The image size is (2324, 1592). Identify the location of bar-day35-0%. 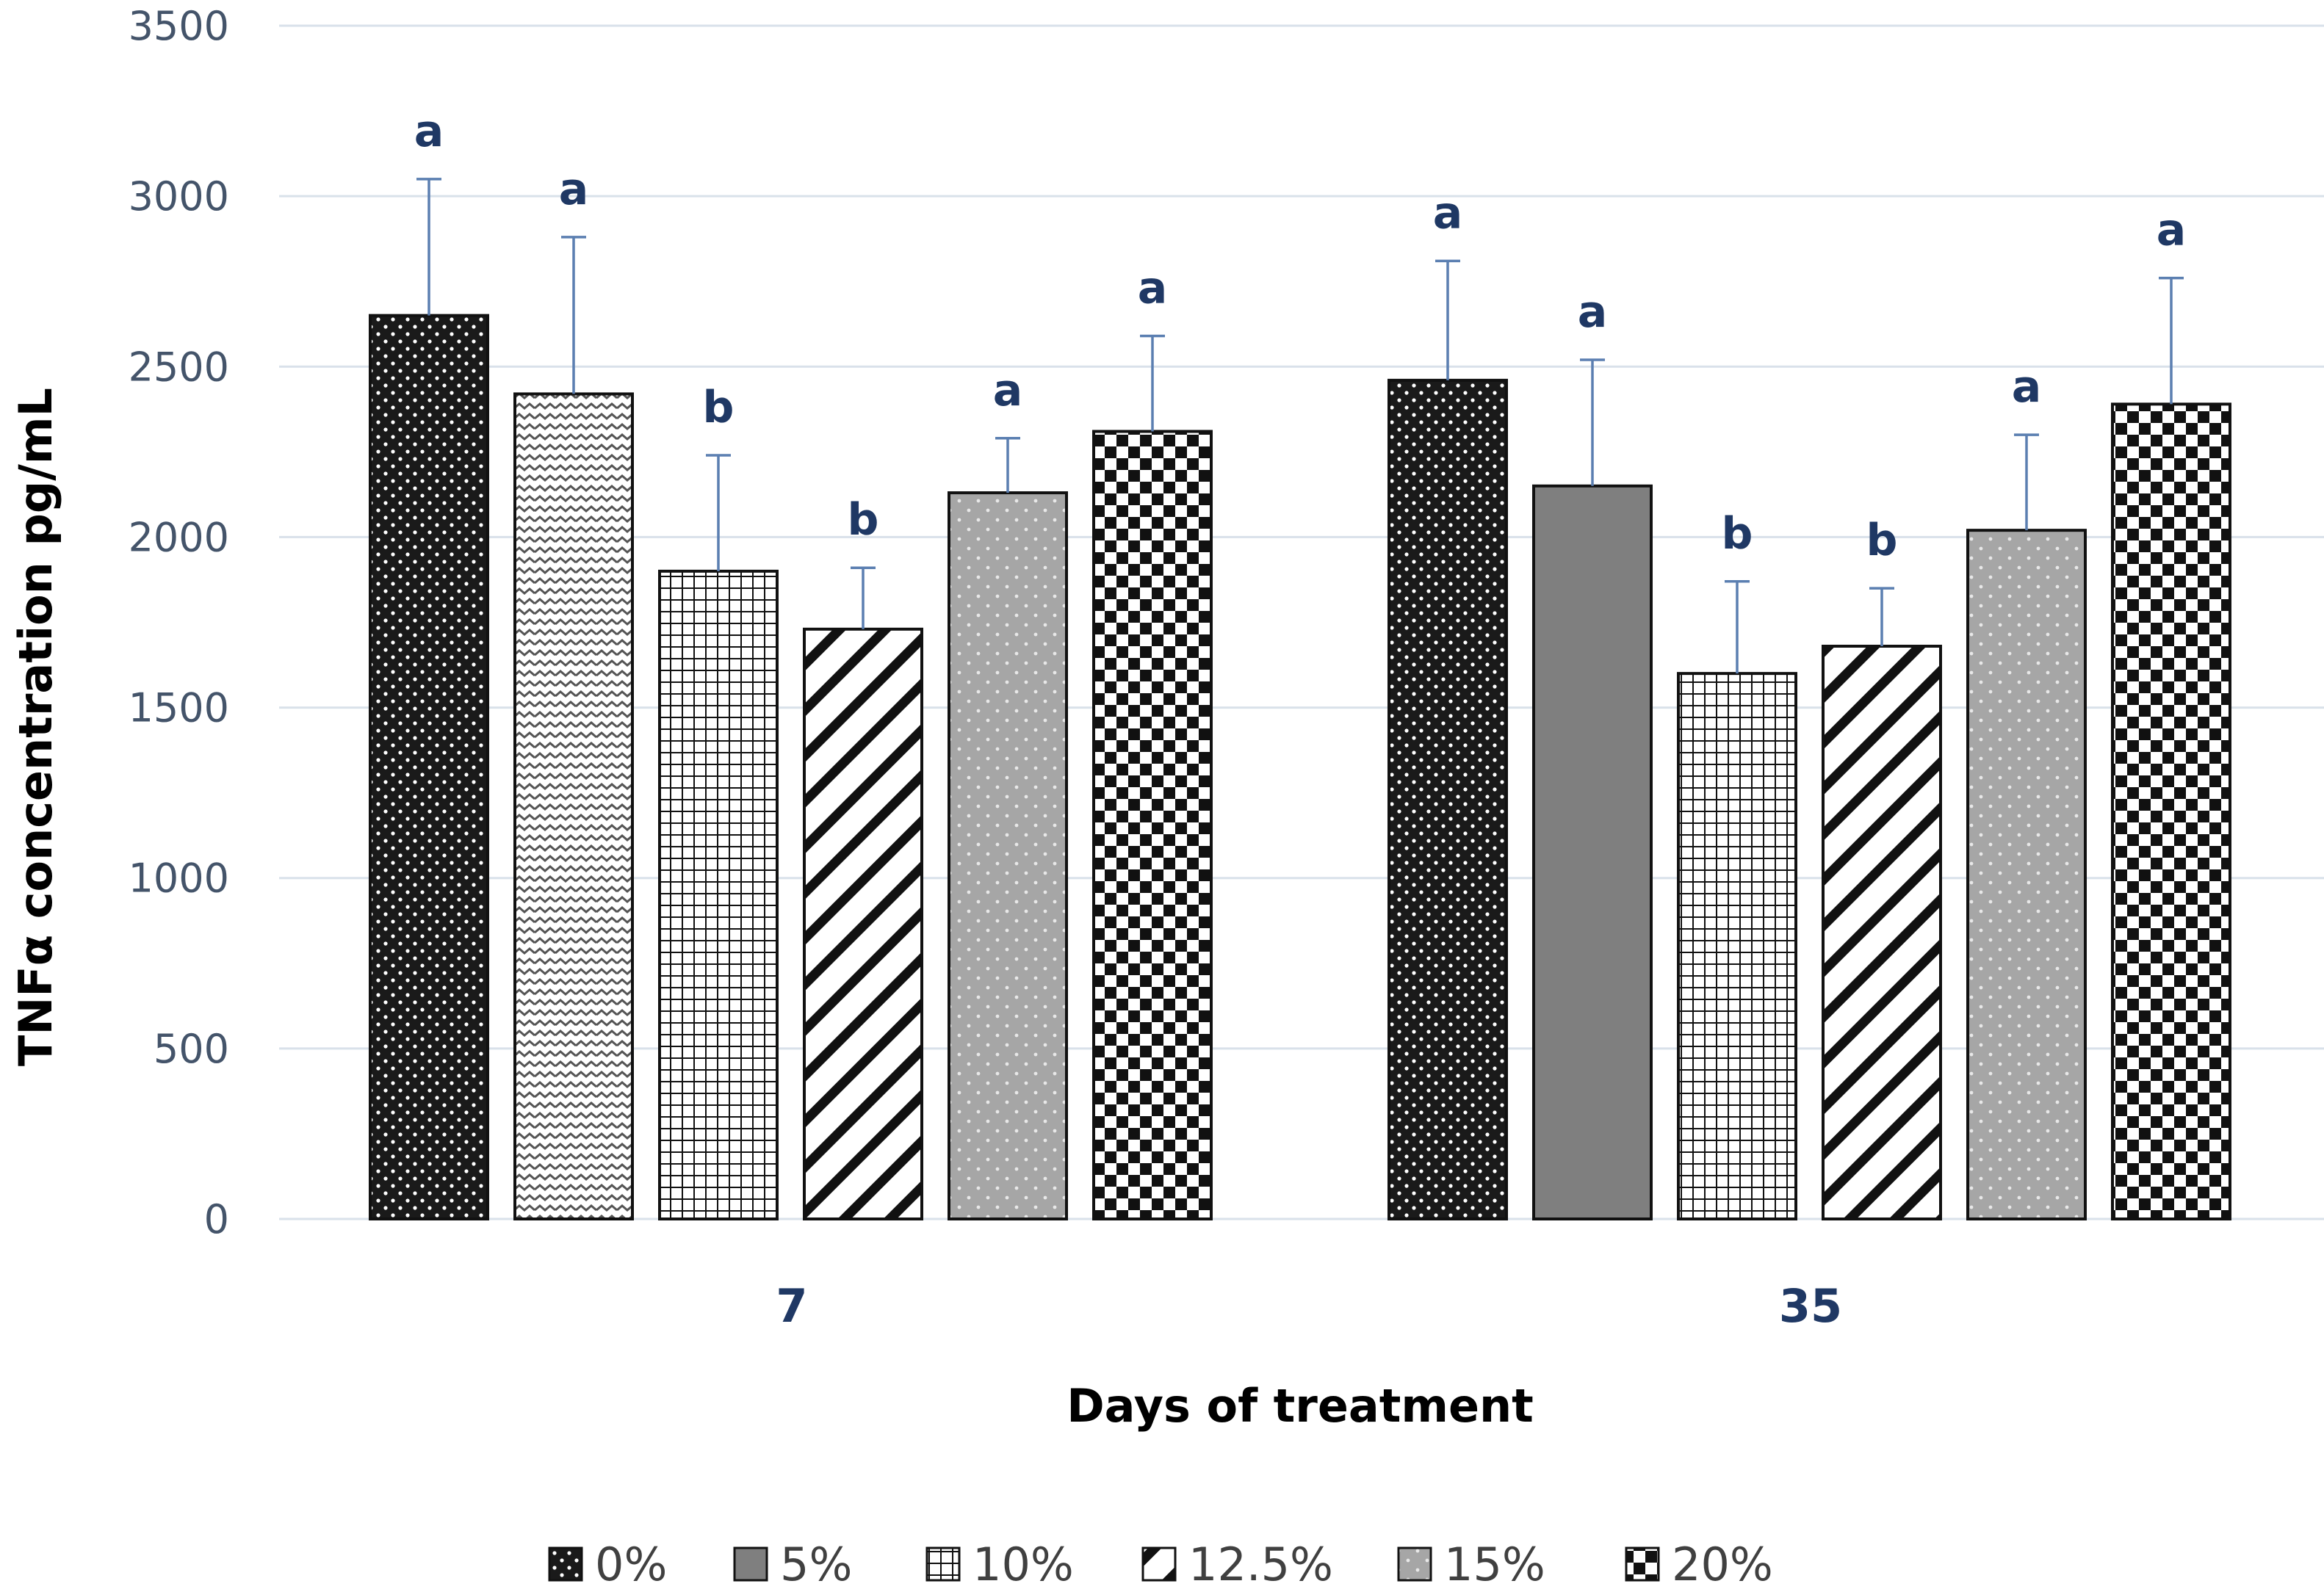
(1448, 799).